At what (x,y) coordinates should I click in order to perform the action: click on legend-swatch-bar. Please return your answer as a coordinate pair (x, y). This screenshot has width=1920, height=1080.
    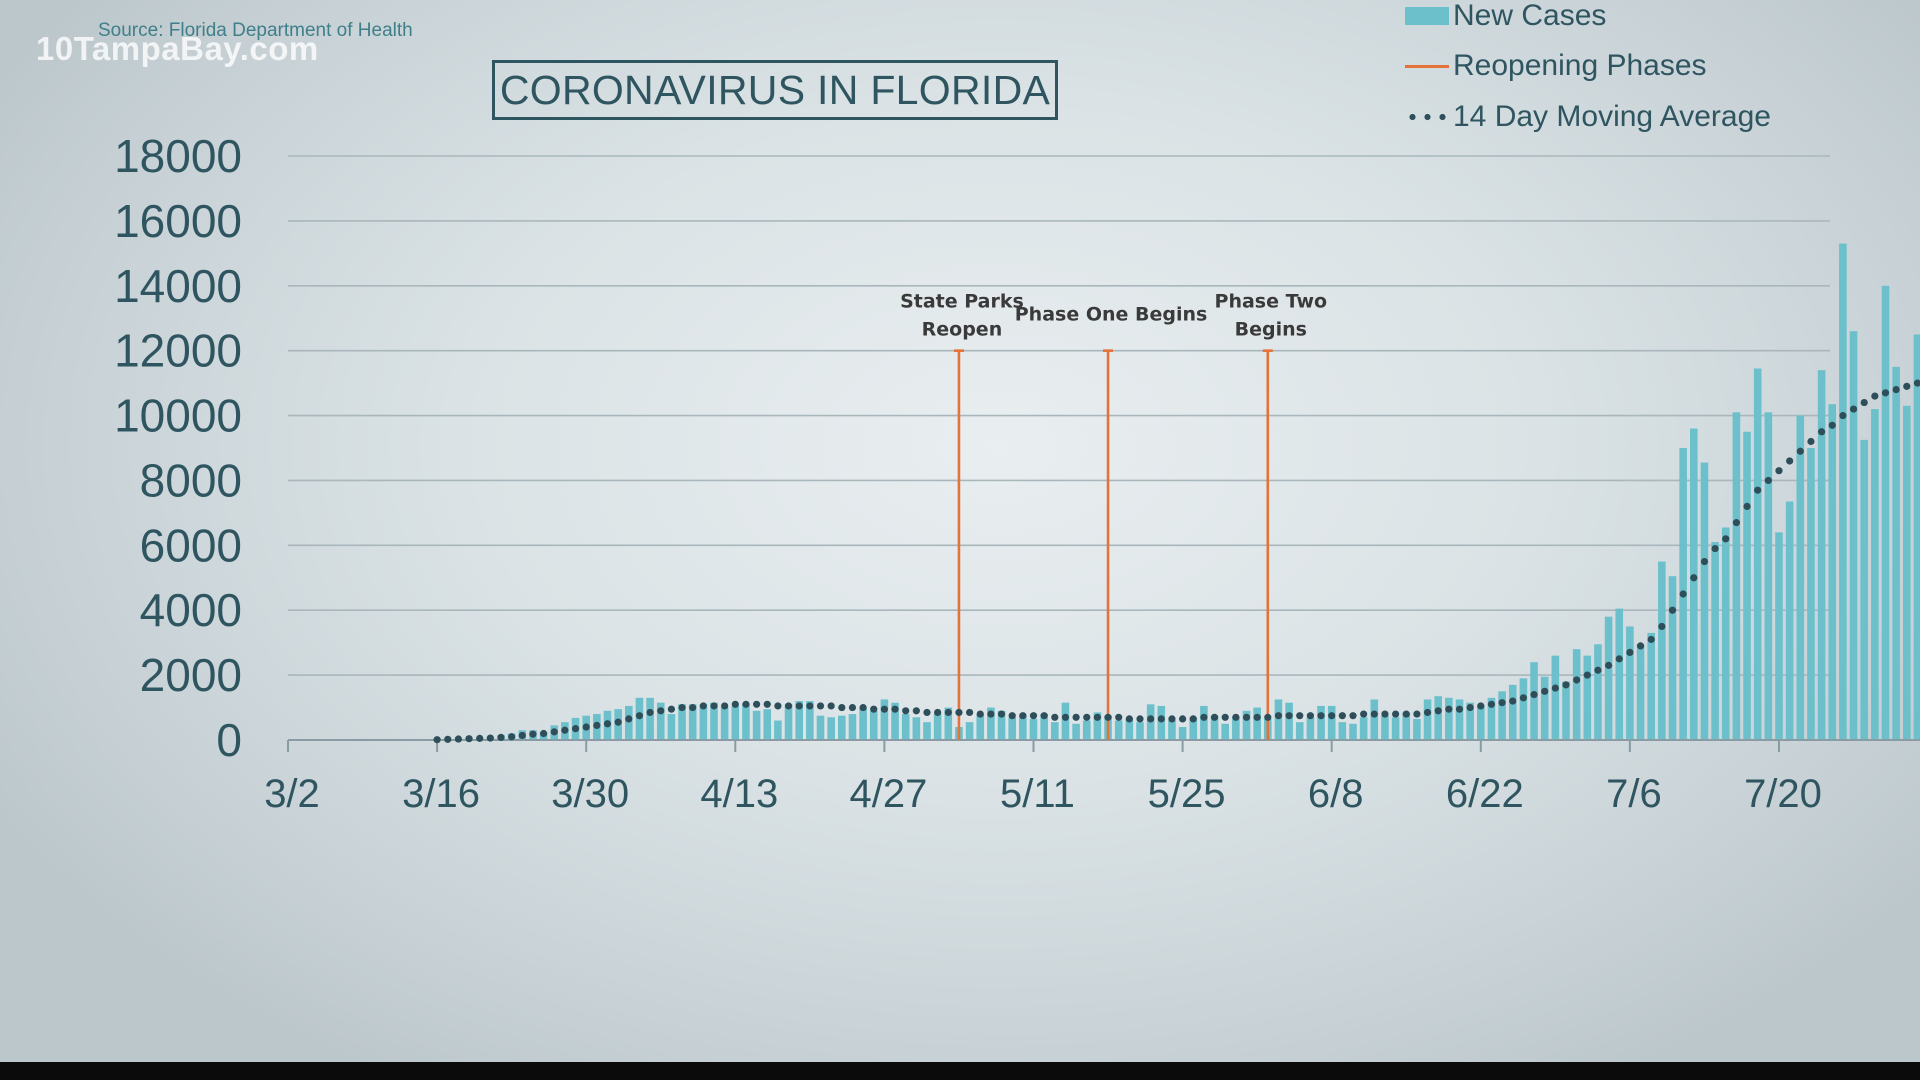
    Looking at the image, I should click on (1427, 16).